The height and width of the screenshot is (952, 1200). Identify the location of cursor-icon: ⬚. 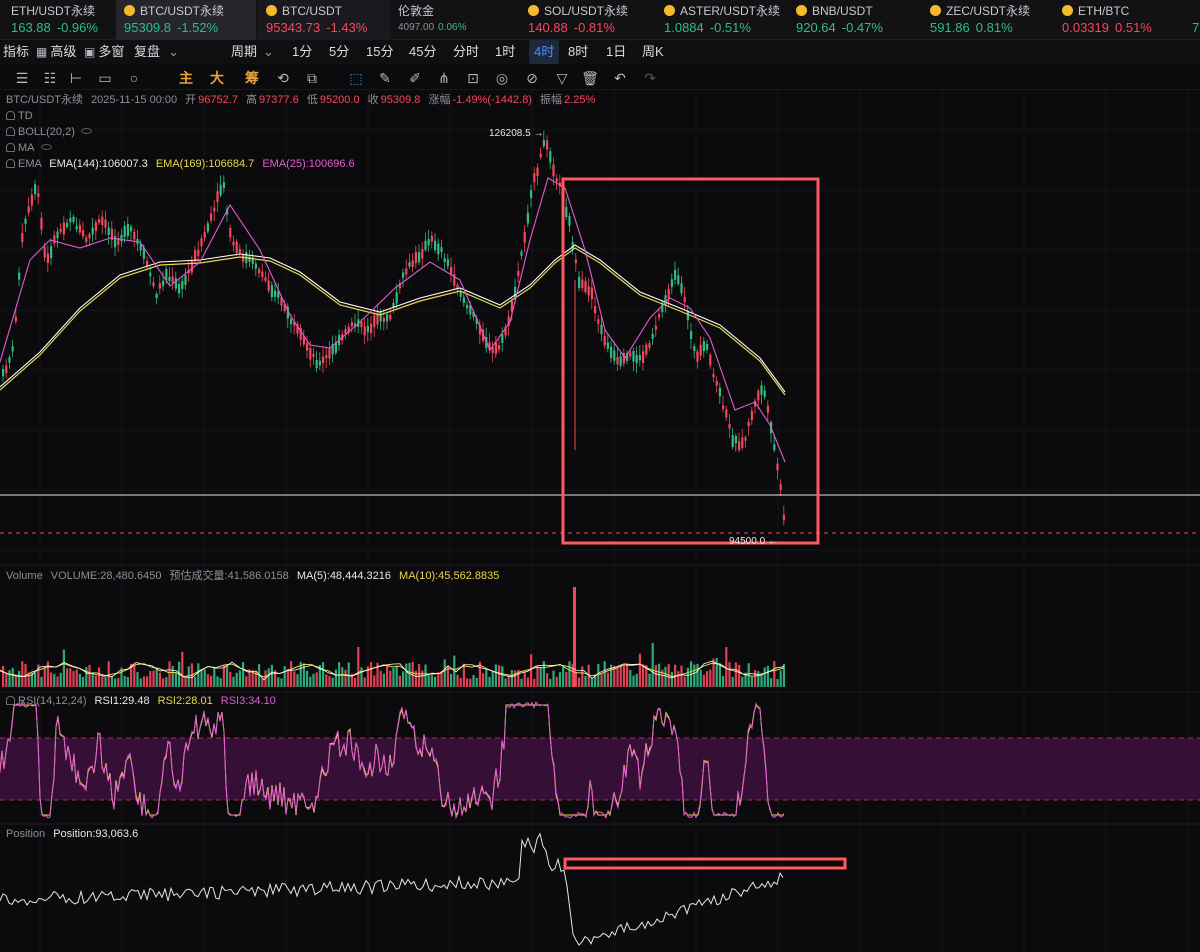
(356, 78).